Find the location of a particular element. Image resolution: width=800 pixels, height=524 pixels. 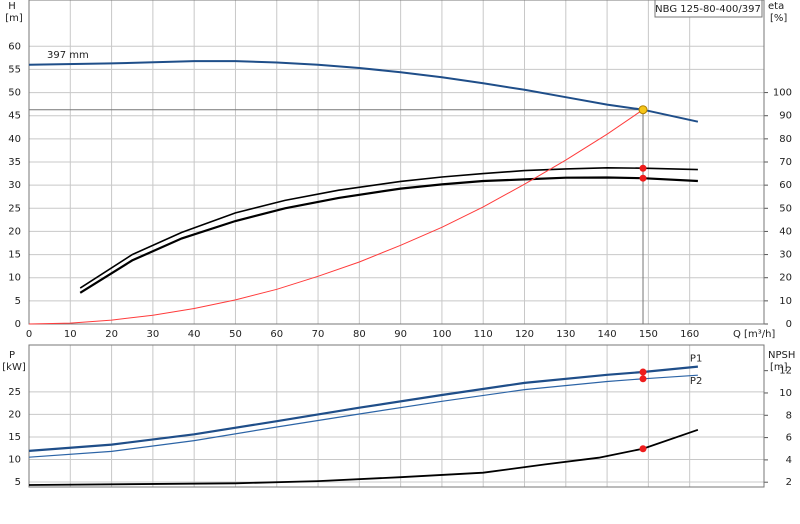

x-tick-label: 30 is located at coordinates (153, 334).